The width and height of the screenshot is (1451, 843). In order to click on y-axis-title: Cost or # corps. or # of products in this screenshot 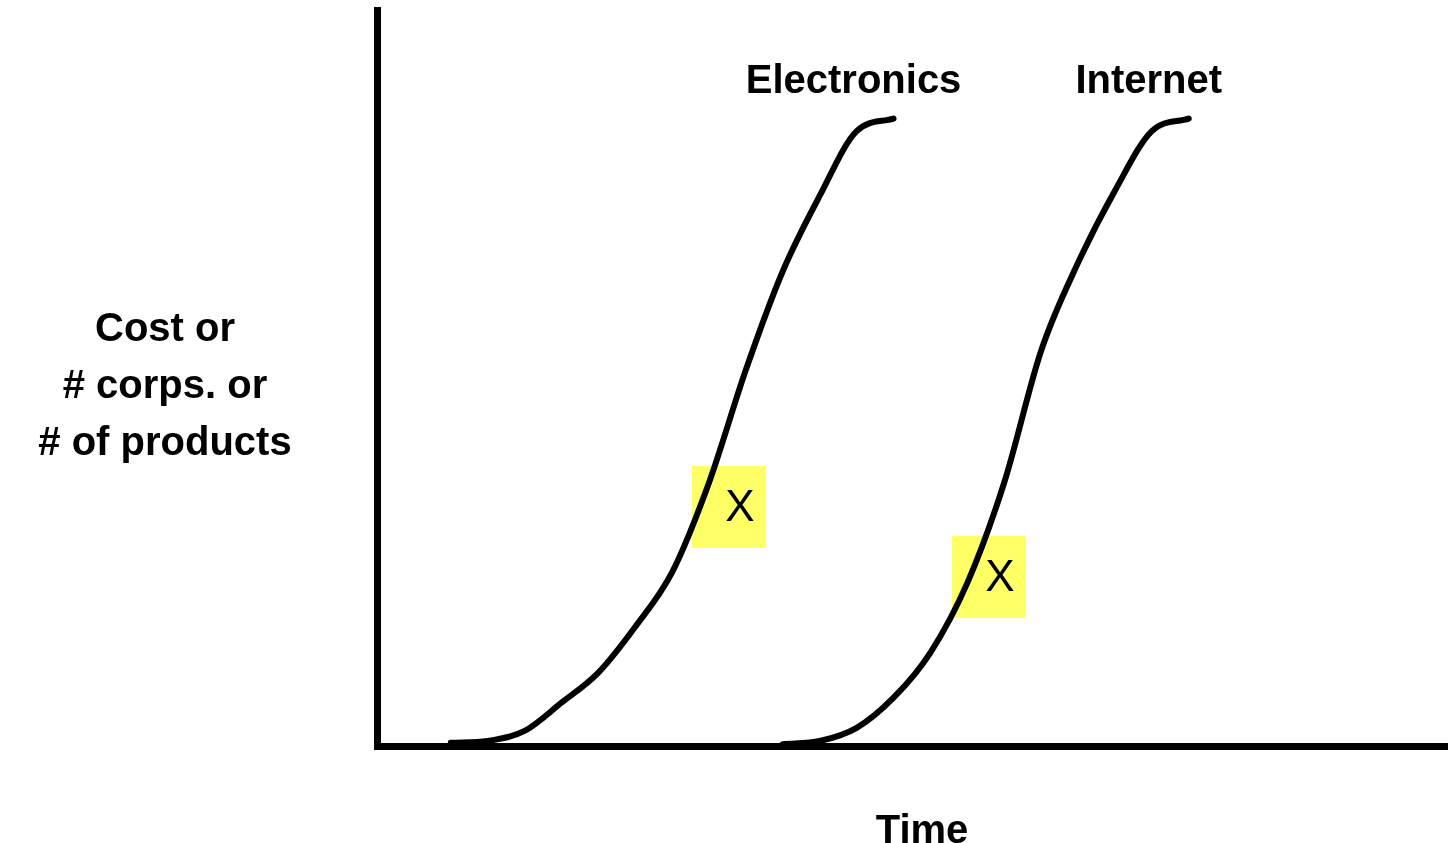, I will do `click(165, 384)`.